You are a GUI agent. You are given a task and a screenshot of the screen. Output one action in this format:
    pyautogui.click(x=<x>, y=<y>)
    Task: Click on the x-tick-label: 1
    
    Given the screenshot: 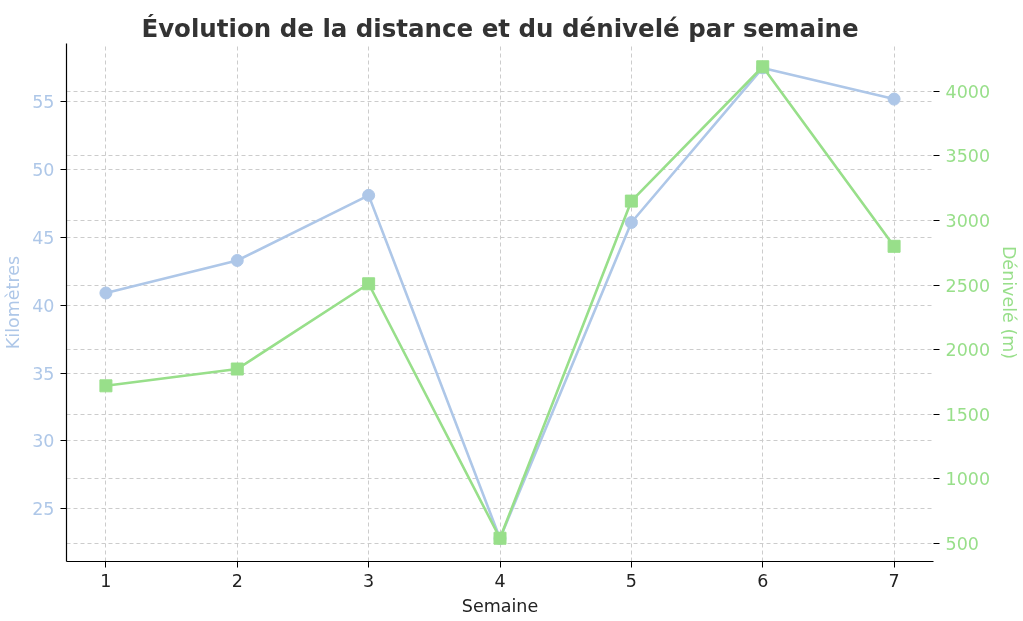 What is the action you would take?
    pyautogui.click(x=106, y=580)
    